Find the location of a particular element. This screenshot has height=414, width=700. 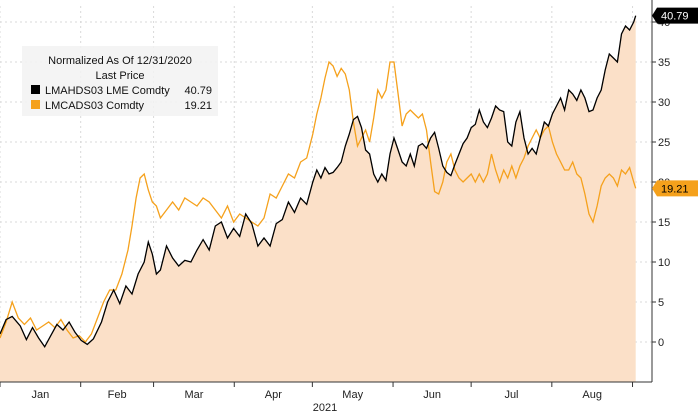

x-tick-label: May is located at coordinates (352, 395).